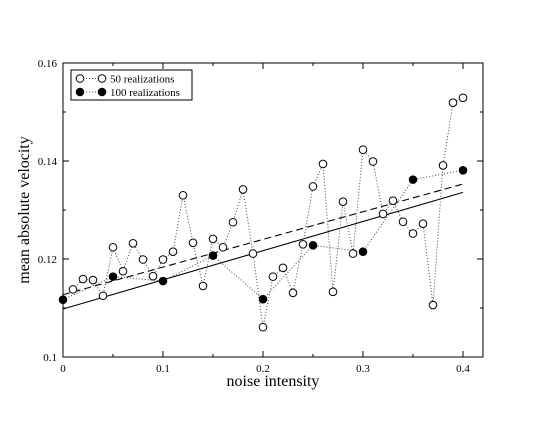 Image resolution: width=545 pixels, height=421 pixels. I want to click on y-tick-label: 0.16, so click(48, 64).